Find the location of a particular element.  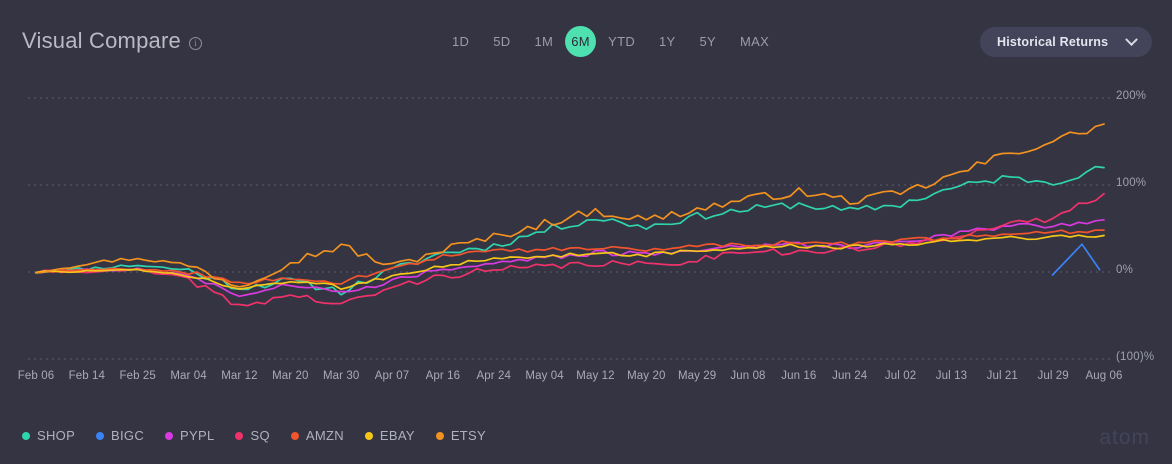

x-tick-label: Mar 04 is located at coordinates (188, 376).